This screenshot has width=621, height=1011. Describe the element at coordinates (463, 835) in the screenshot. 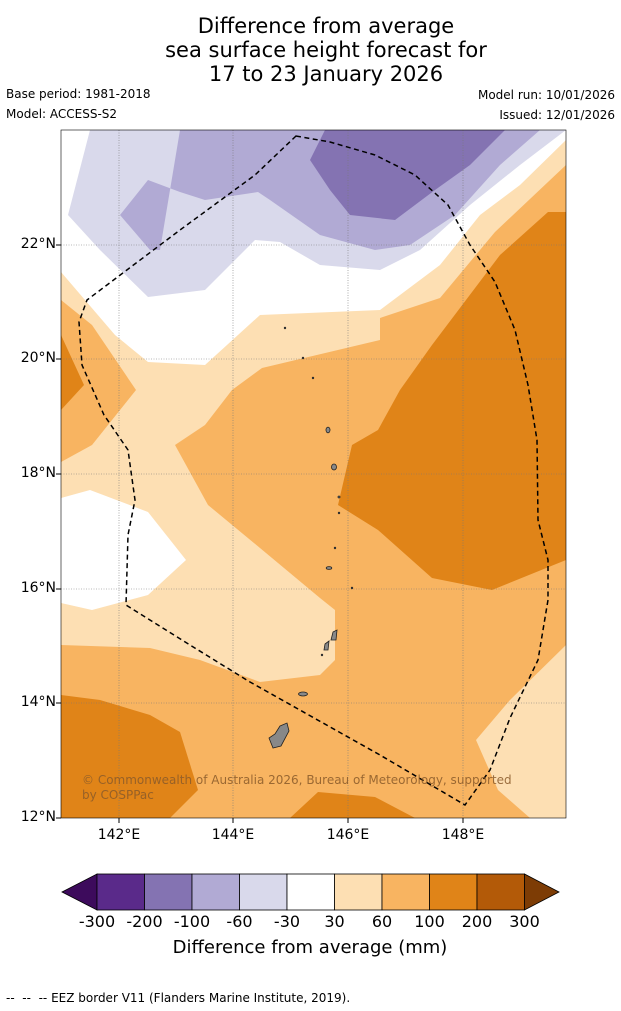

I see `lon-tick-label: 148°E` at that location.